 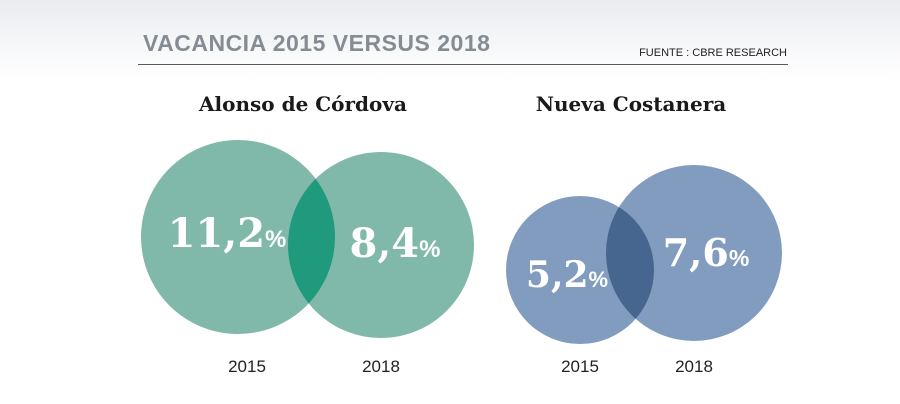 What do you see at coordinates (713, 53) in the screenshot?
I see `source-note: FUENTE : CBRE RESEARCH` at bounding box center [713, 53].